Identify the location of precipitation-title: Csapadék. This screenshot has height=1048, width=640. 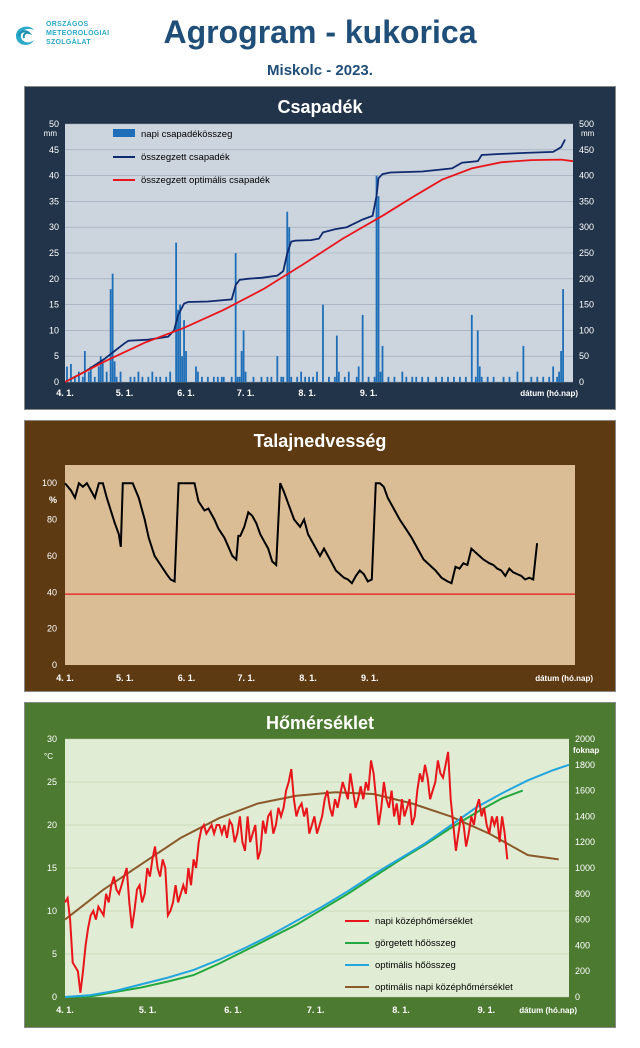
(320, 107).